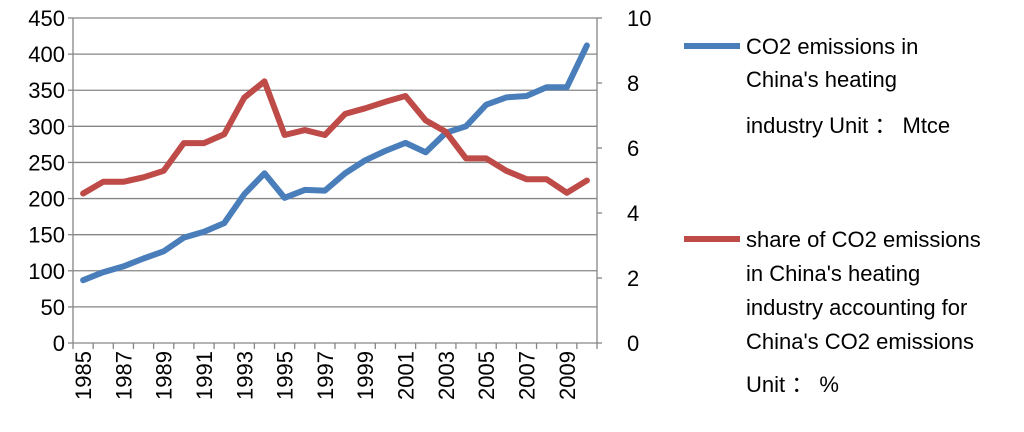 Image resolution: width=1024 pixels, height=432 pixels. What do you see at coordinates (633, 148) in the screenshot?
I see `y-right-tick-label: 6` at bounding box center [633, 148].